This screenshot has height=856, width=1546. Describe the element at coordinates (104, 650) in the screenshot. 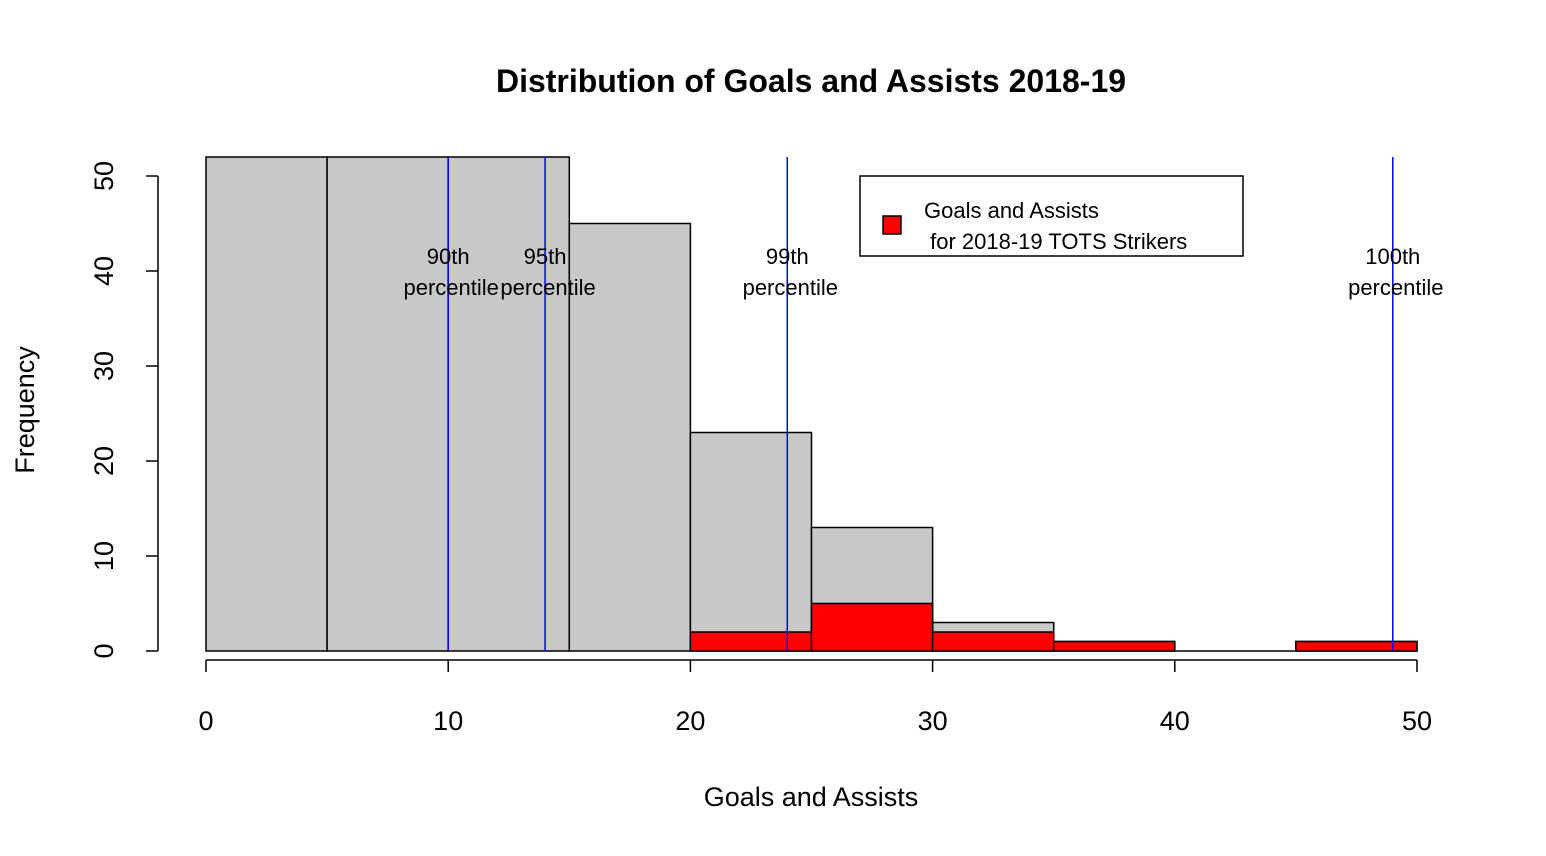

I see `y-tick-label: 0` at that location.